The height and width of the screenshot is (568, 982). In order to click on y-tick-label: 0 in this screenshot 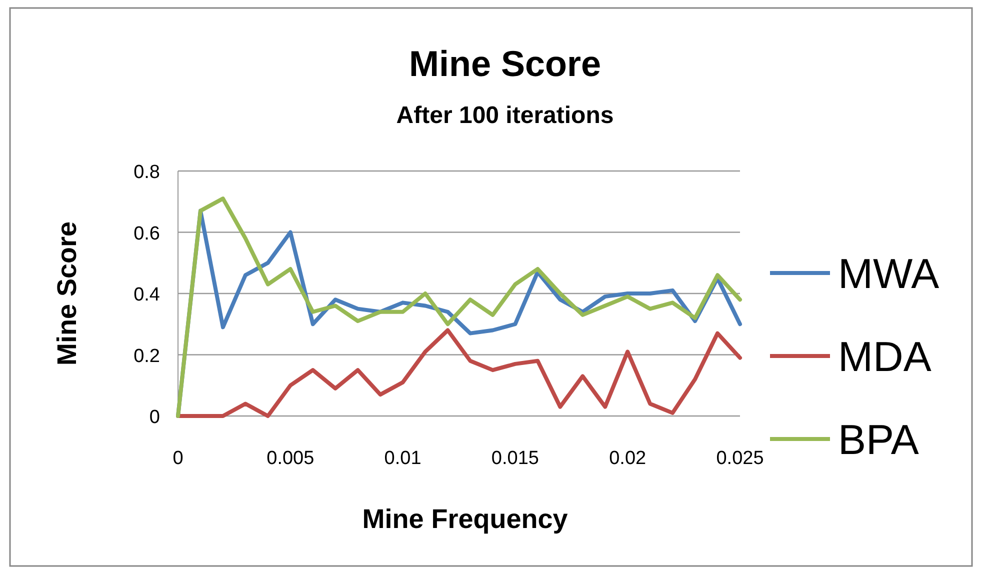, I will do `click(154, 417)`.